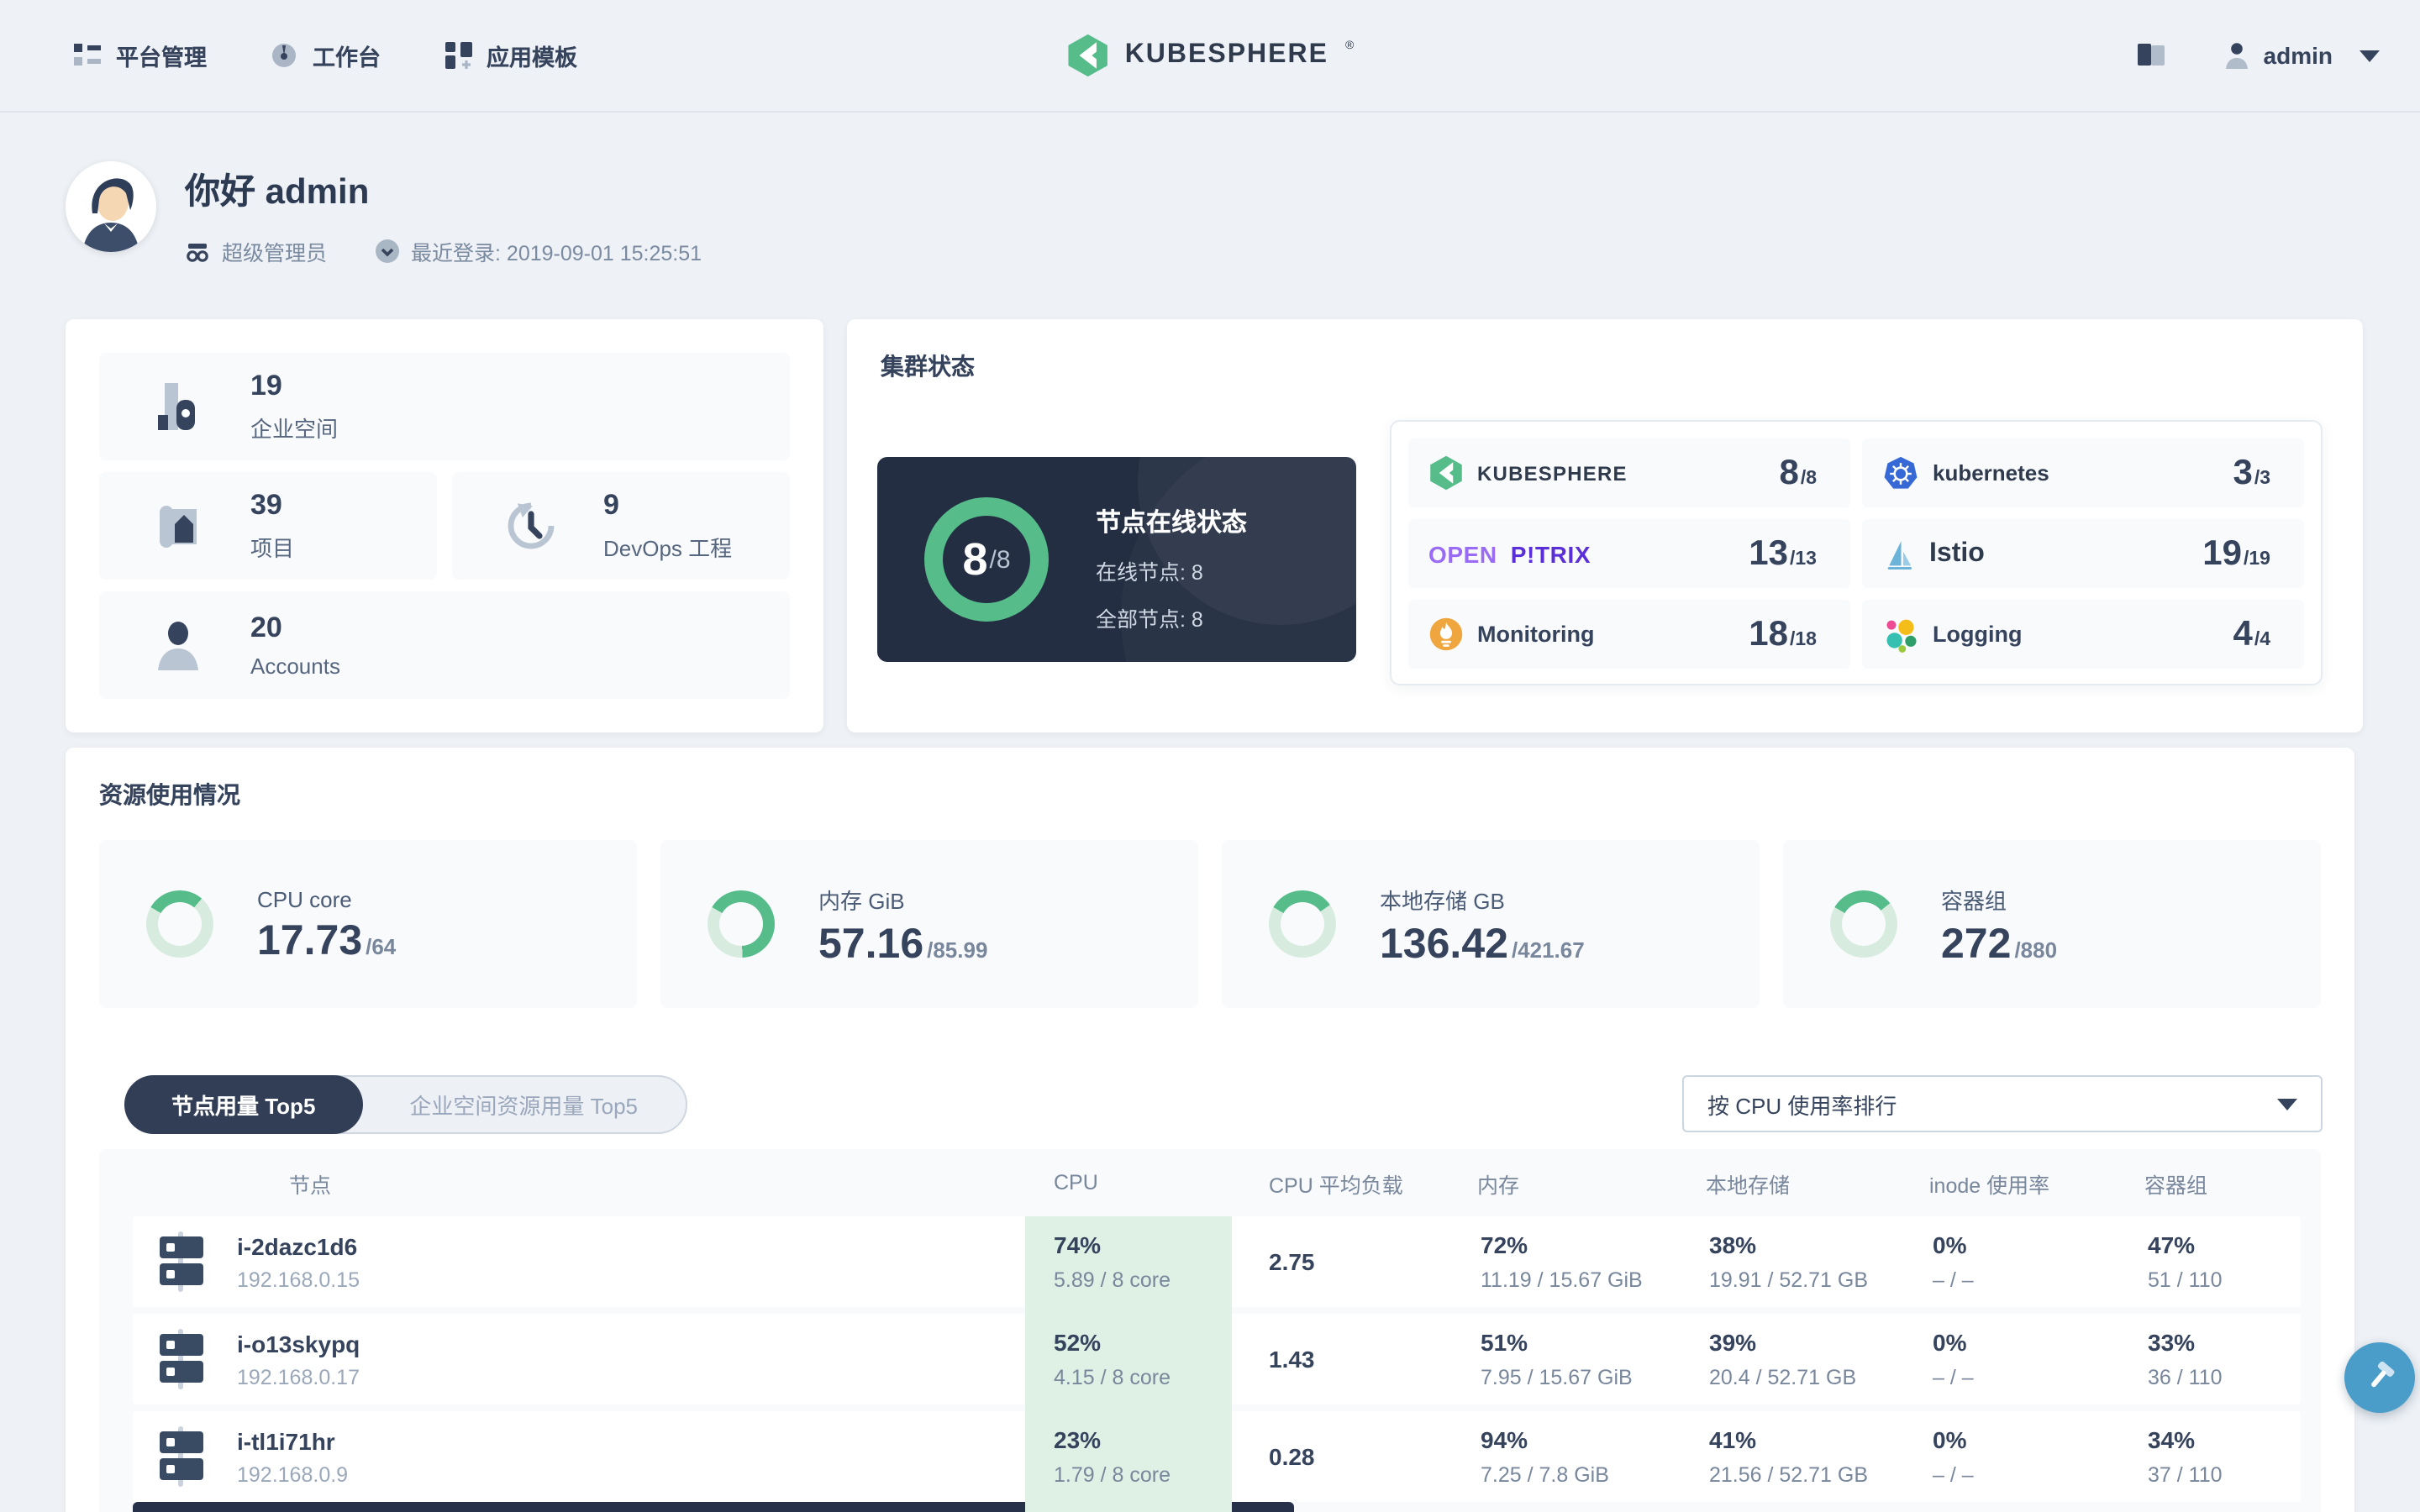  I want to click on node-online-status-card: 8 /8 节点在线状态 在线节点: 8 全部节点: 8, so click(1116, 559).